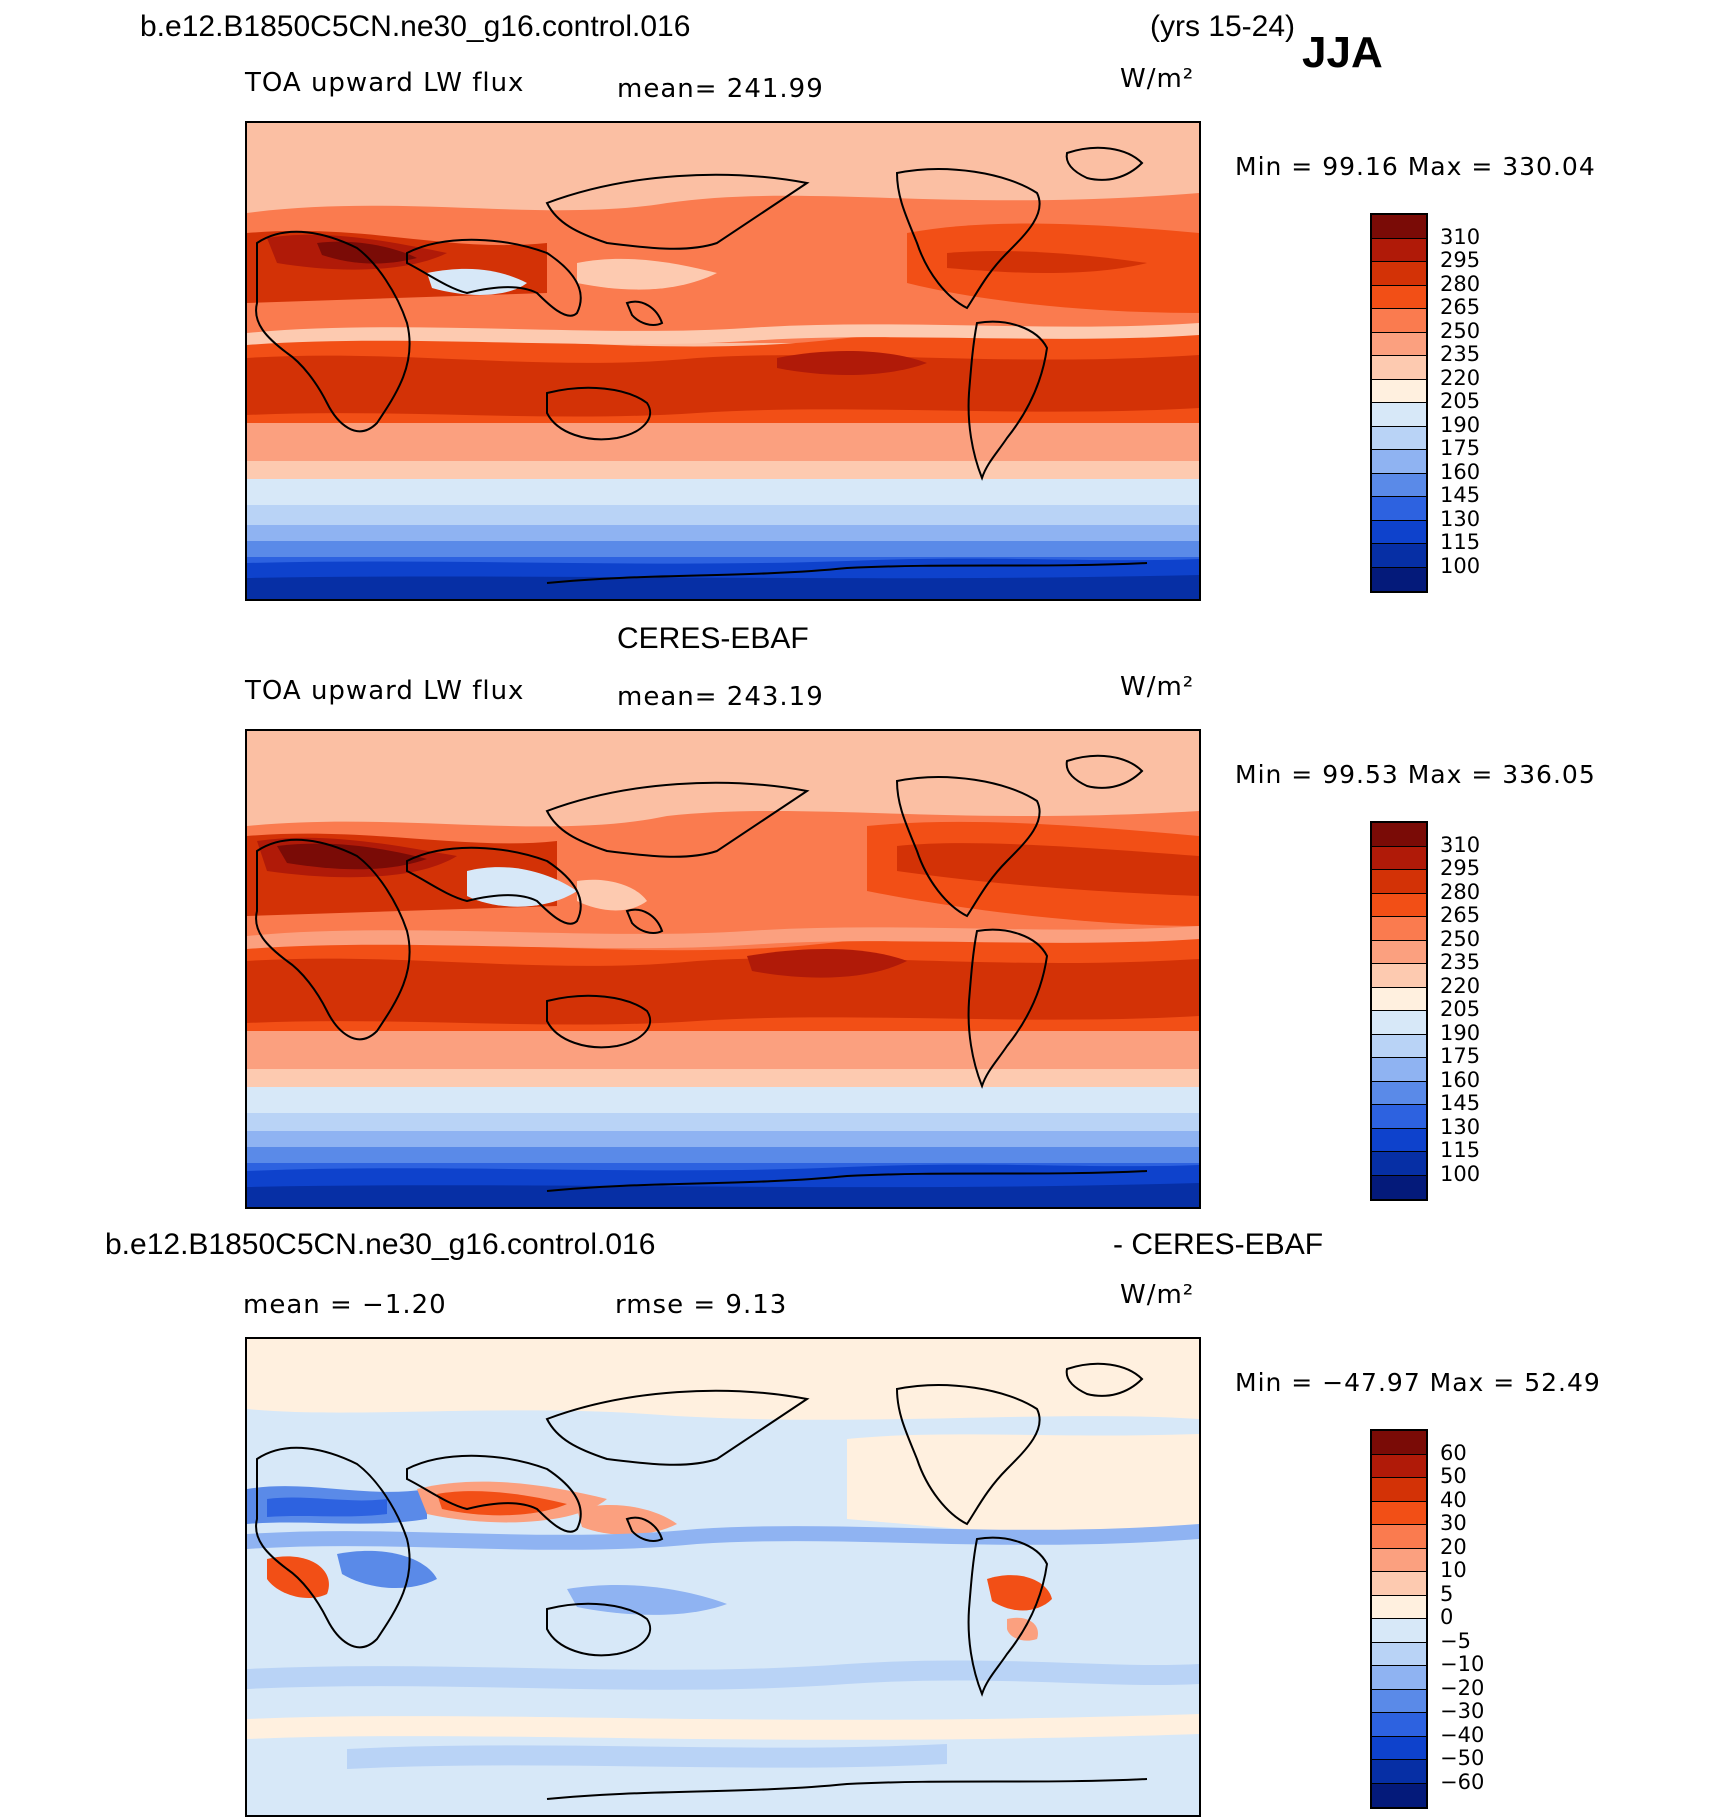 This screenshot has height=1817, width=1710. Describe the element at coordinates (720, 697) in the screenshot. I see `panel2-mean: mean= 243.19` at that location.